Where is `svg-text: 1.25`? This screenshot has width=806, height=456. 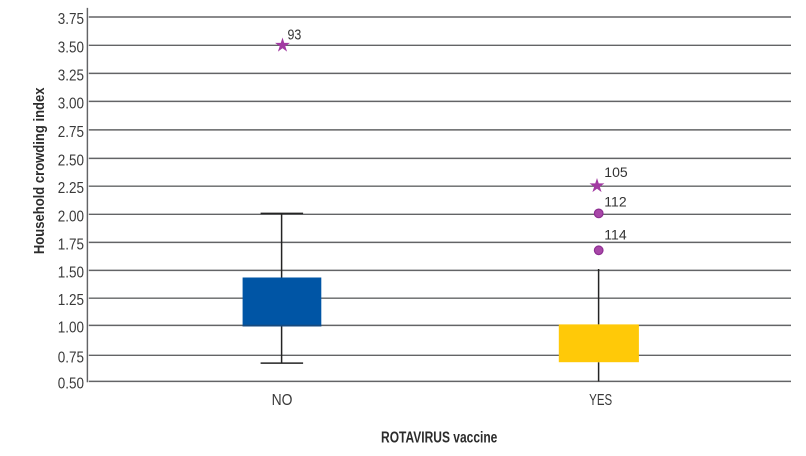 svg-text: 1.25 is located at coordinates (71, 300).